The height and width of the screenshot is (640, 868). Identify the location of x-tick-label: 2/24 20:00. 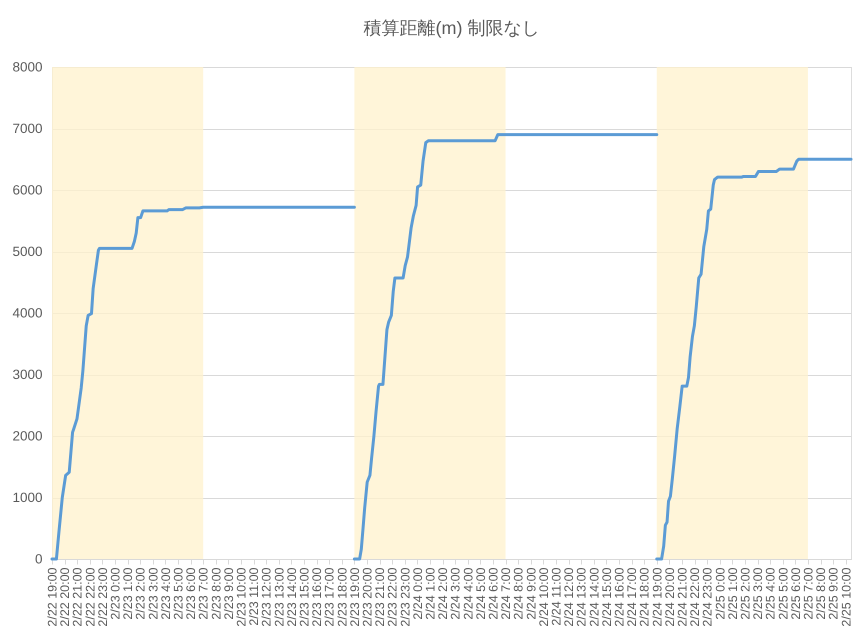
(669, 597).